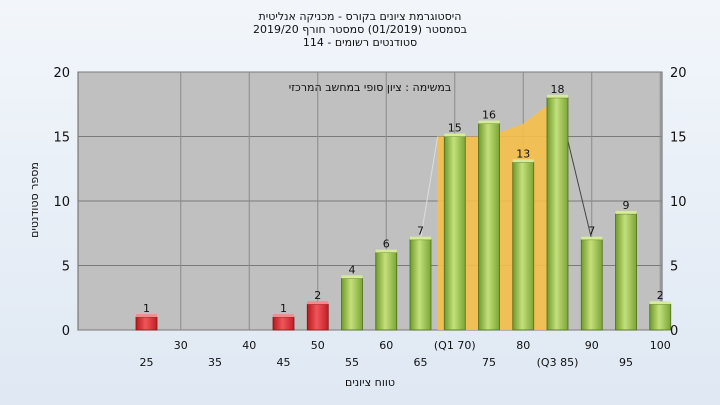 The height and width of the screenshot is (405, 720). Describe the element at coordinates (146, 308) in the screenshot. I see `data-label-25: 1` at that location.